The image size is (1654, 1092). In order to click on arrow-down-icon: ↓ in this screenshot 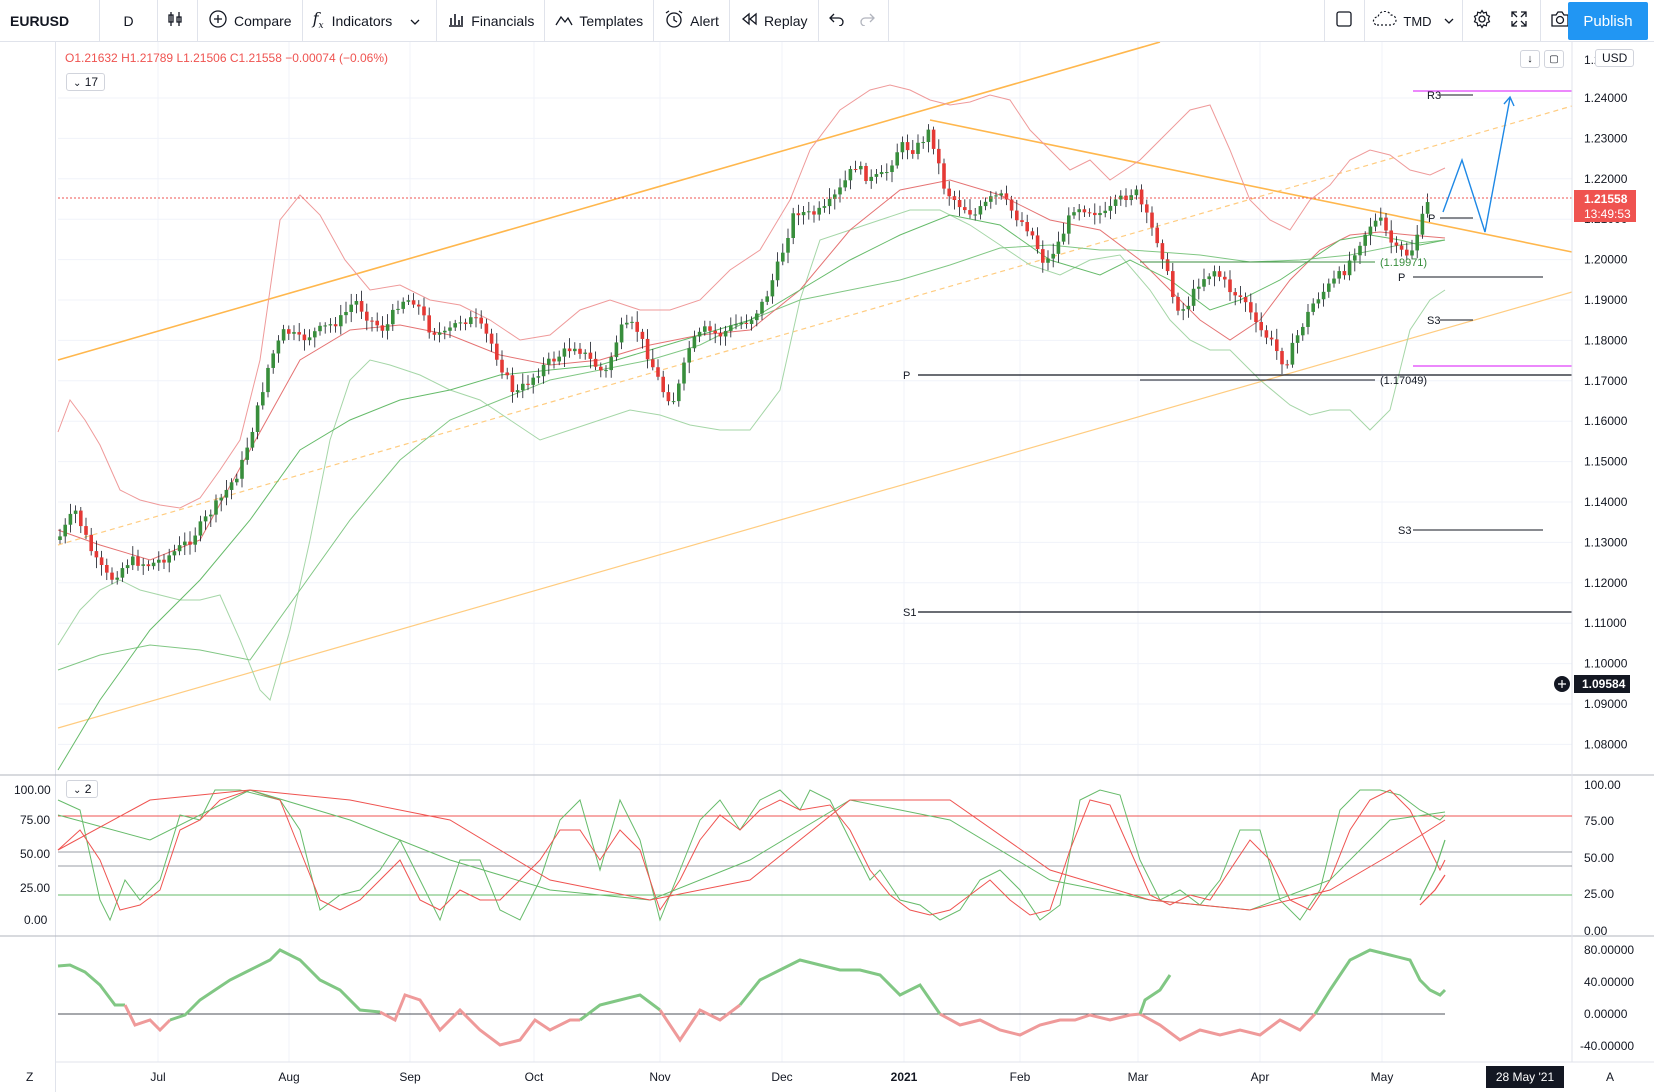, I will do `click(1530, 59)`.